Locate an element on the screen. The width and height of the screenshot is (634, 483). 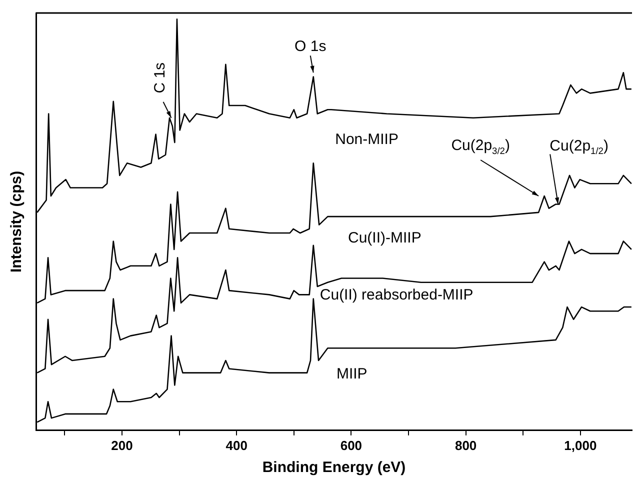
series-label: Cu(II)-MIIP is located at coordinates (385, 238).